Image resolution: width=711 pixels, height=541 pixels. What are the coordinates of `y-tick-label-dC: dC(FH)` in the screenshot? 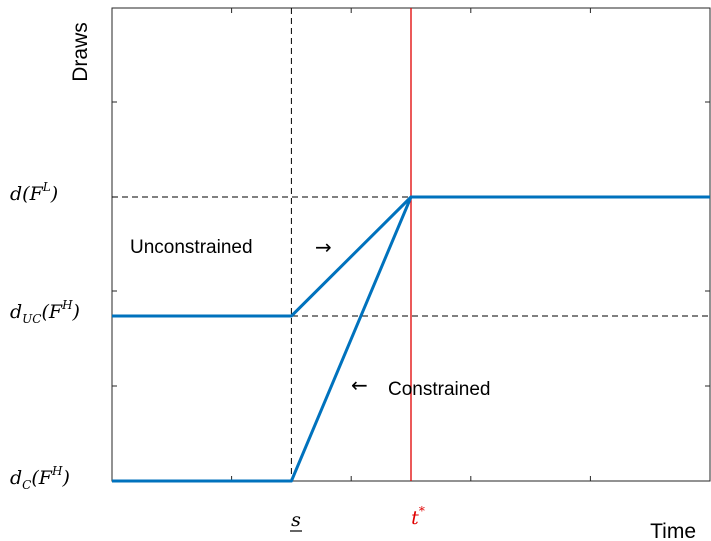 It's located at (40, 478).